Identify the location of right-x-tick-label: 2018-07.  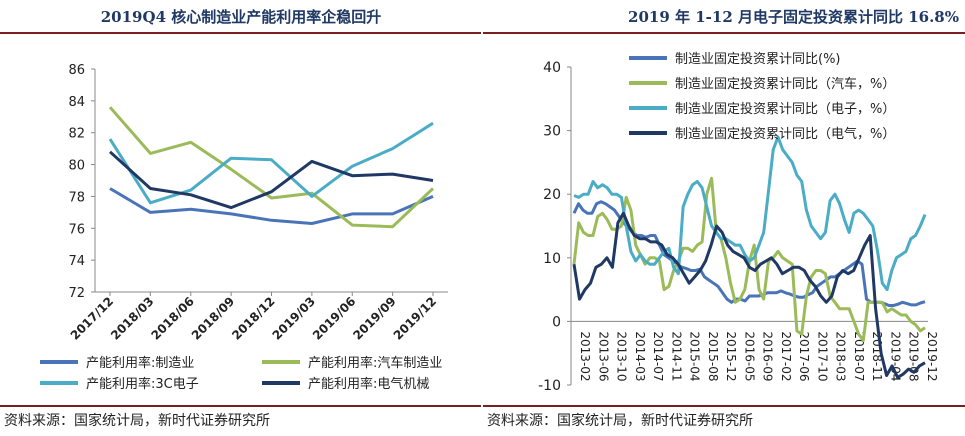
(859, 356).